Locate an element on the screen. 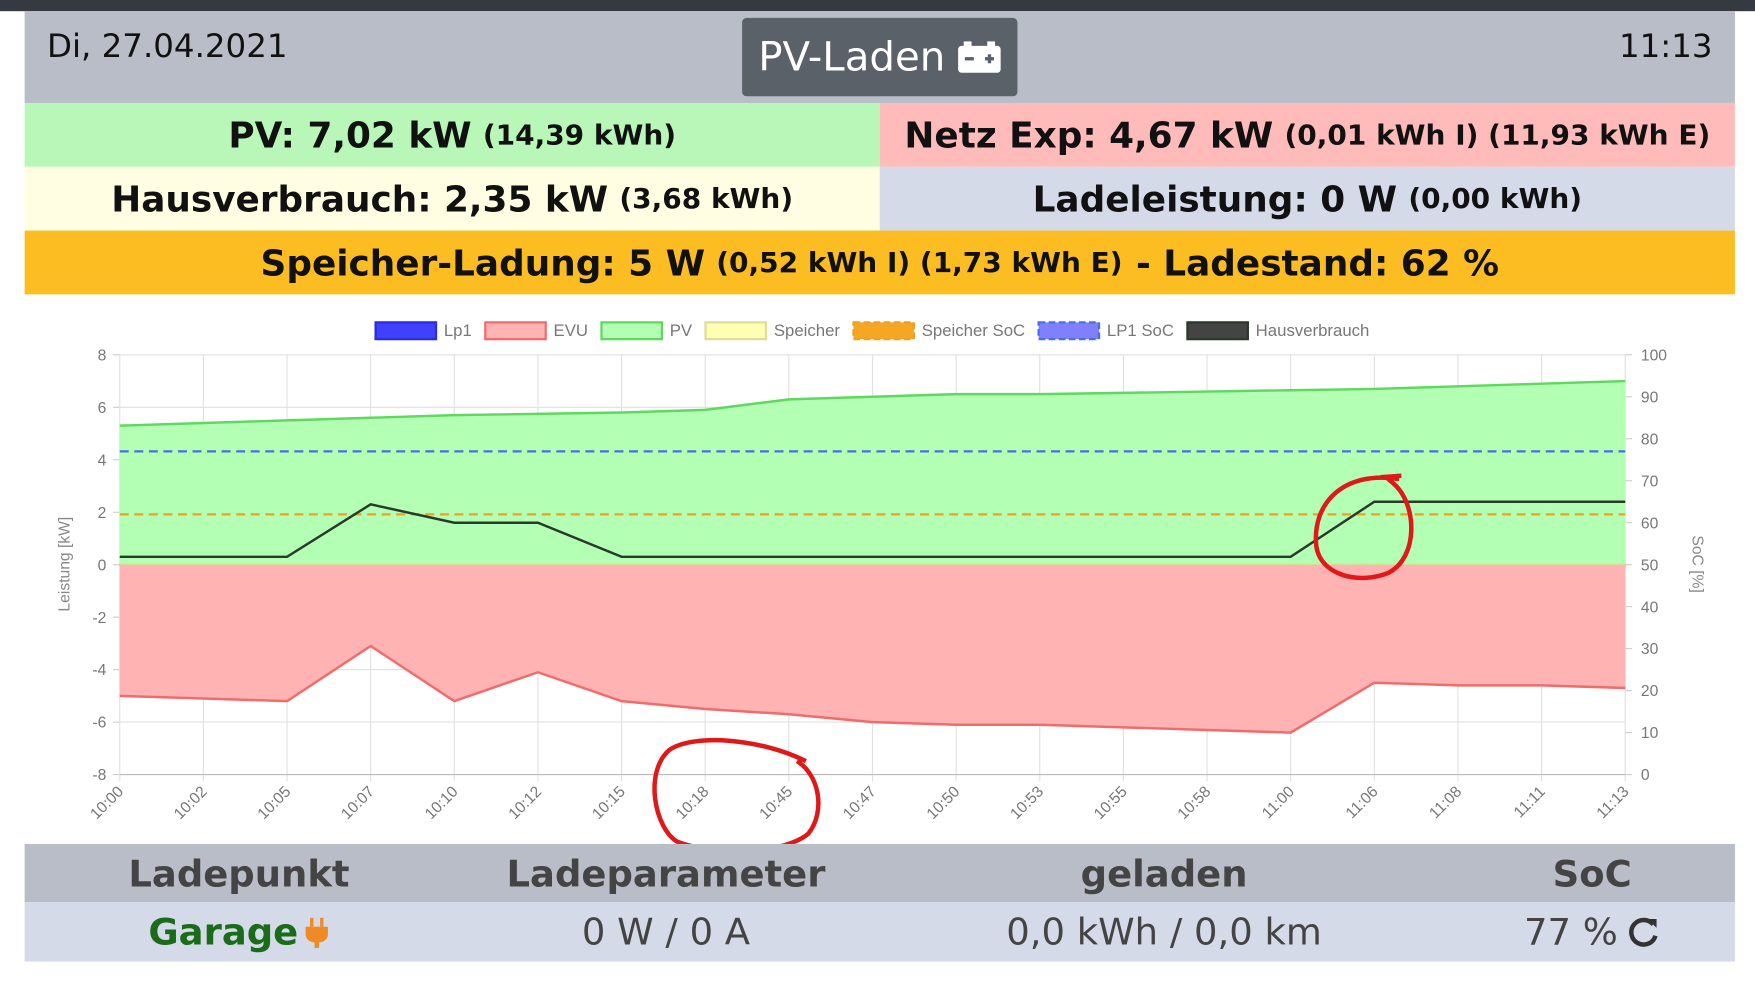  x-tick-label: 10:58 is located at coordinates (1195, 803).